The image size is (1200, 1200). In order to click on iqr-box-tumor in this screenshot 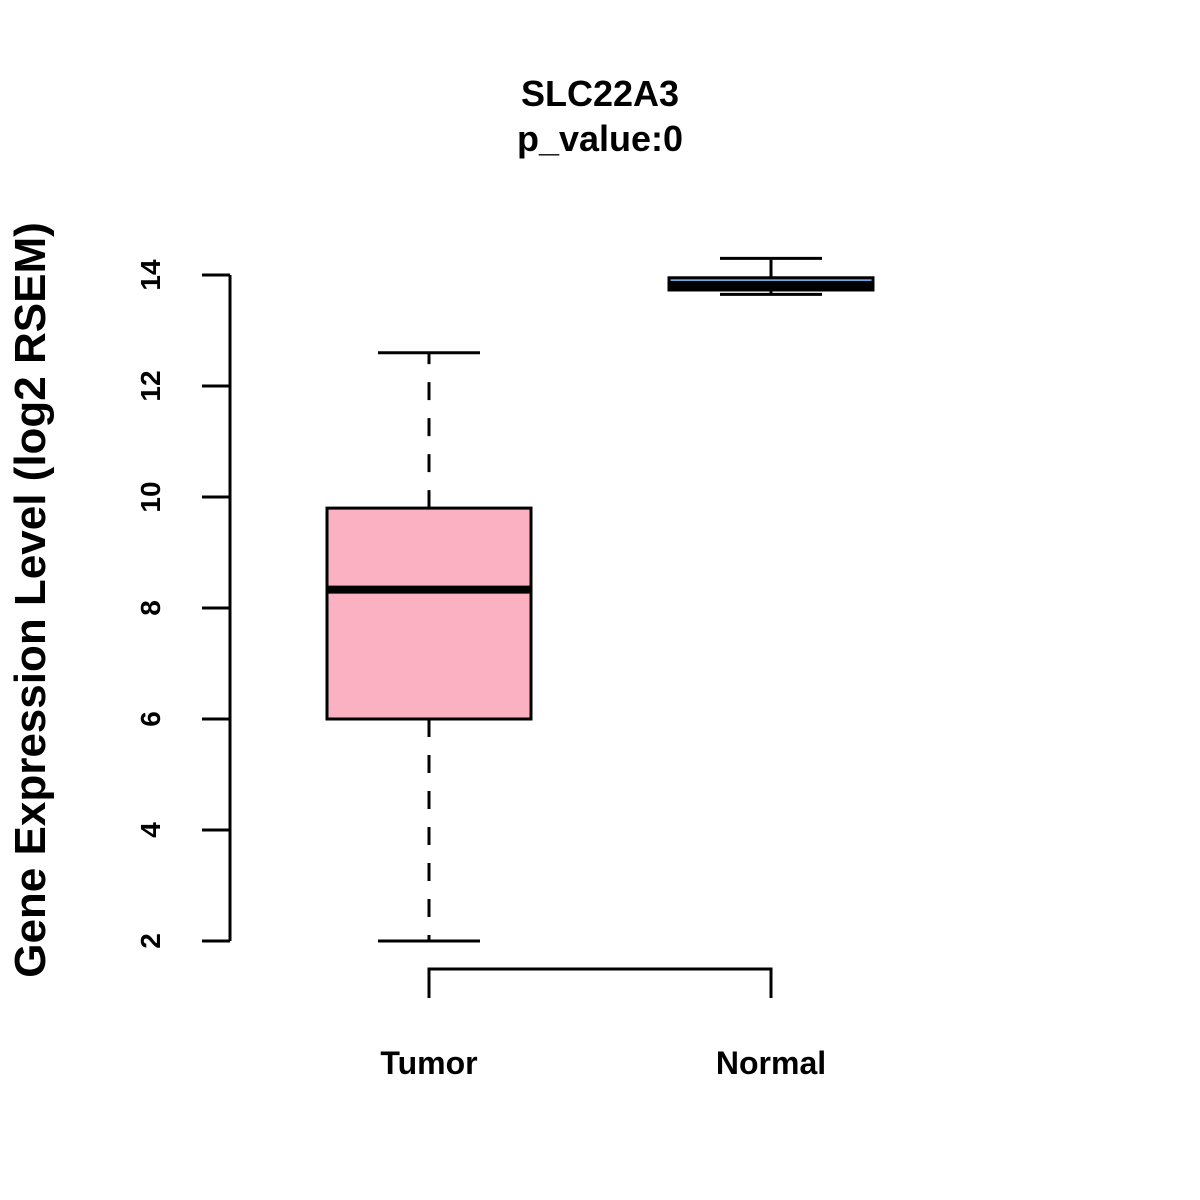, I will do `click(429, 613)`.